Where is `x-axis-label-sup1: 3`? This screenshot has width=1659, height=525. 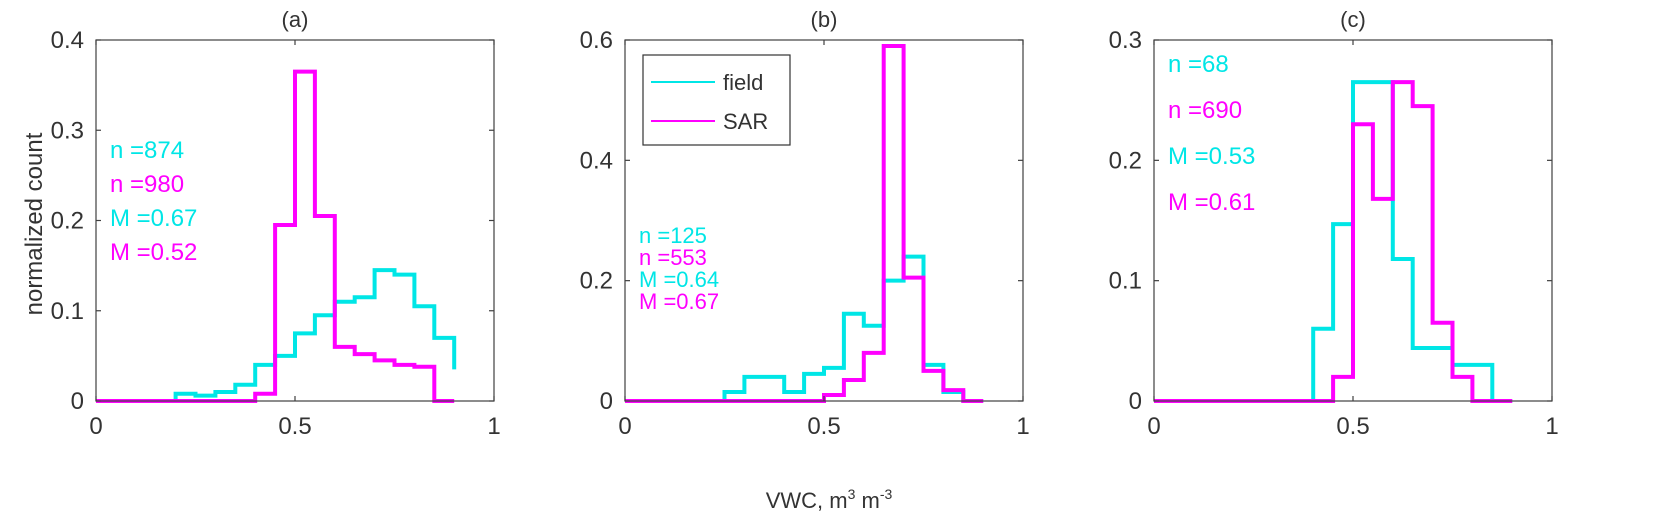
x-axis-label-sup1: 3 is located at coordinates (852, 494).